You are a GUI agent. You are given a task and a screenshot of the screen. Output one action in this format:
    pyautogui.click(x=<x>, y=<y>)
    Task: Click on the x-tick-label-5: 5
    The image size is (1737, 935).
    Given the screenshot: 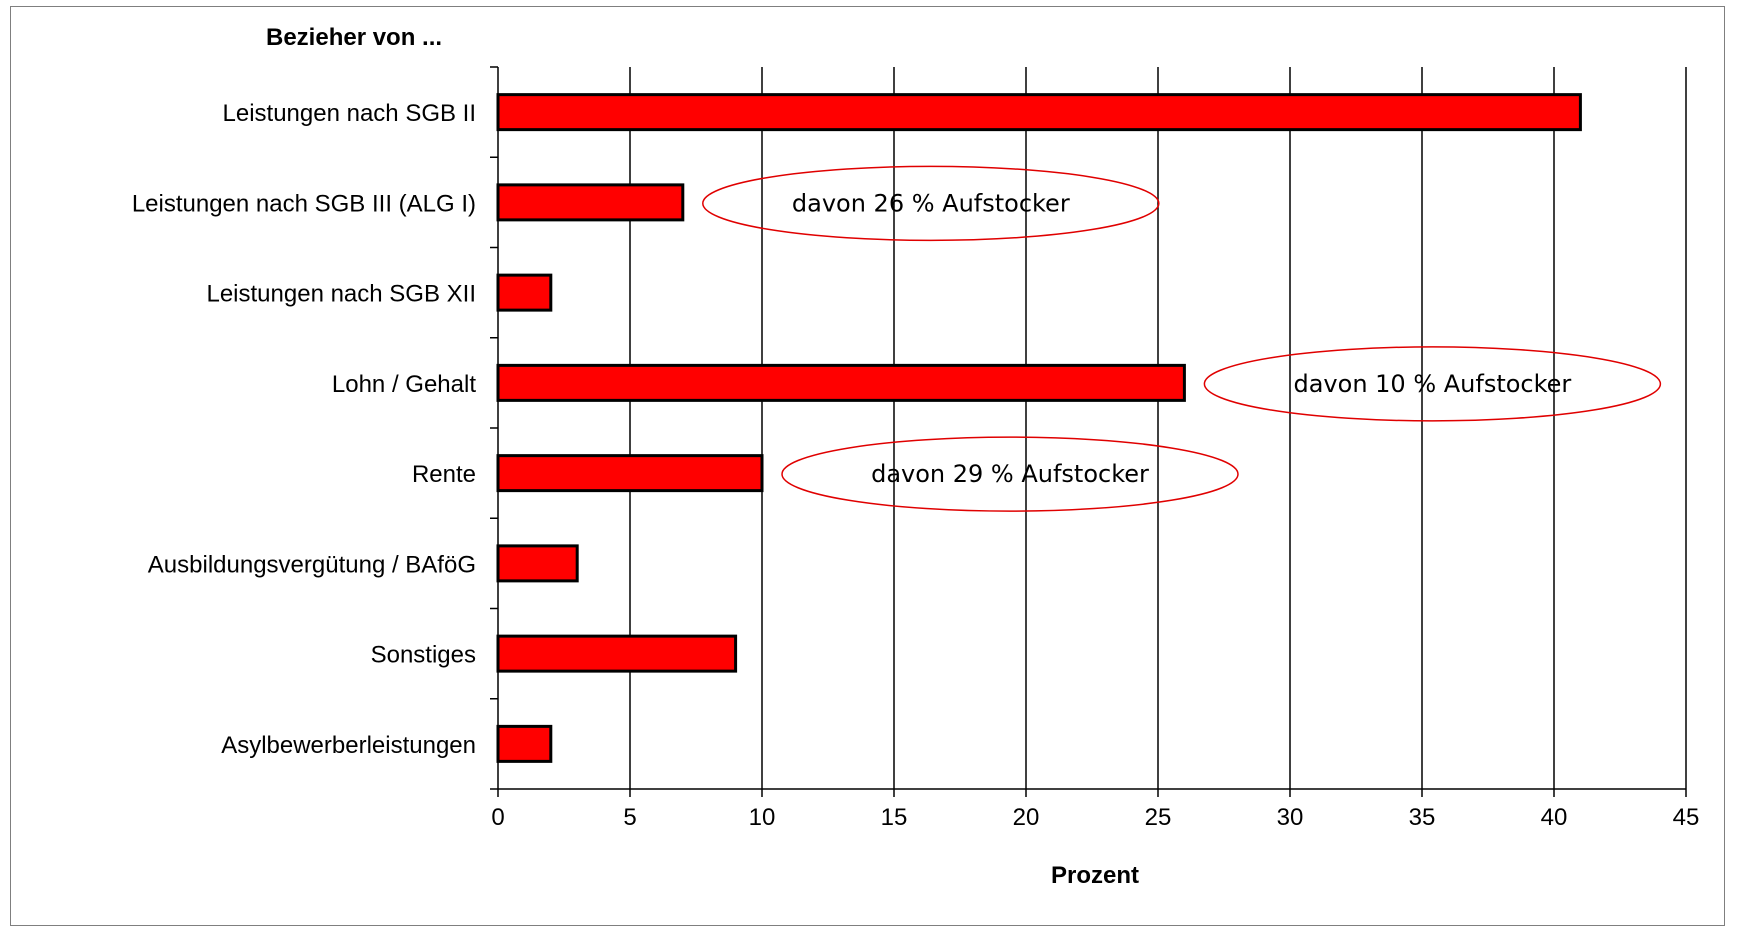 What is the action you would take?
    pyautogui.click(x=629, y=817)
    